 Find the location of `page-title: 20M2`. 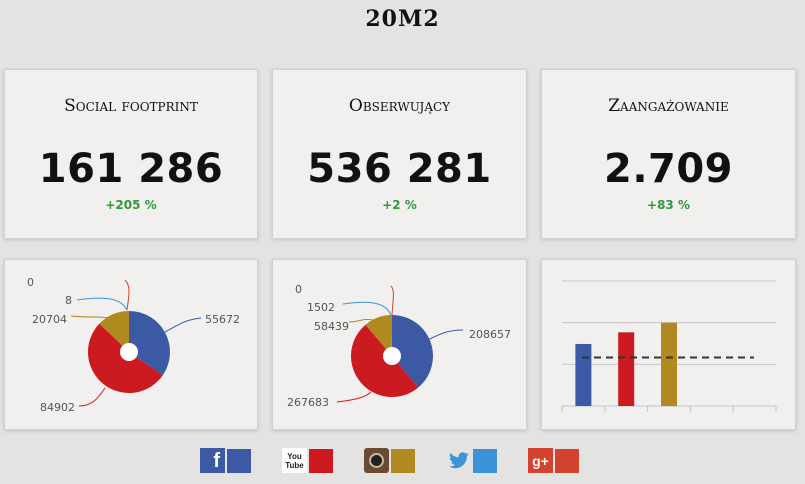

page-title: 20M2 is located at coordinates (402, 19).